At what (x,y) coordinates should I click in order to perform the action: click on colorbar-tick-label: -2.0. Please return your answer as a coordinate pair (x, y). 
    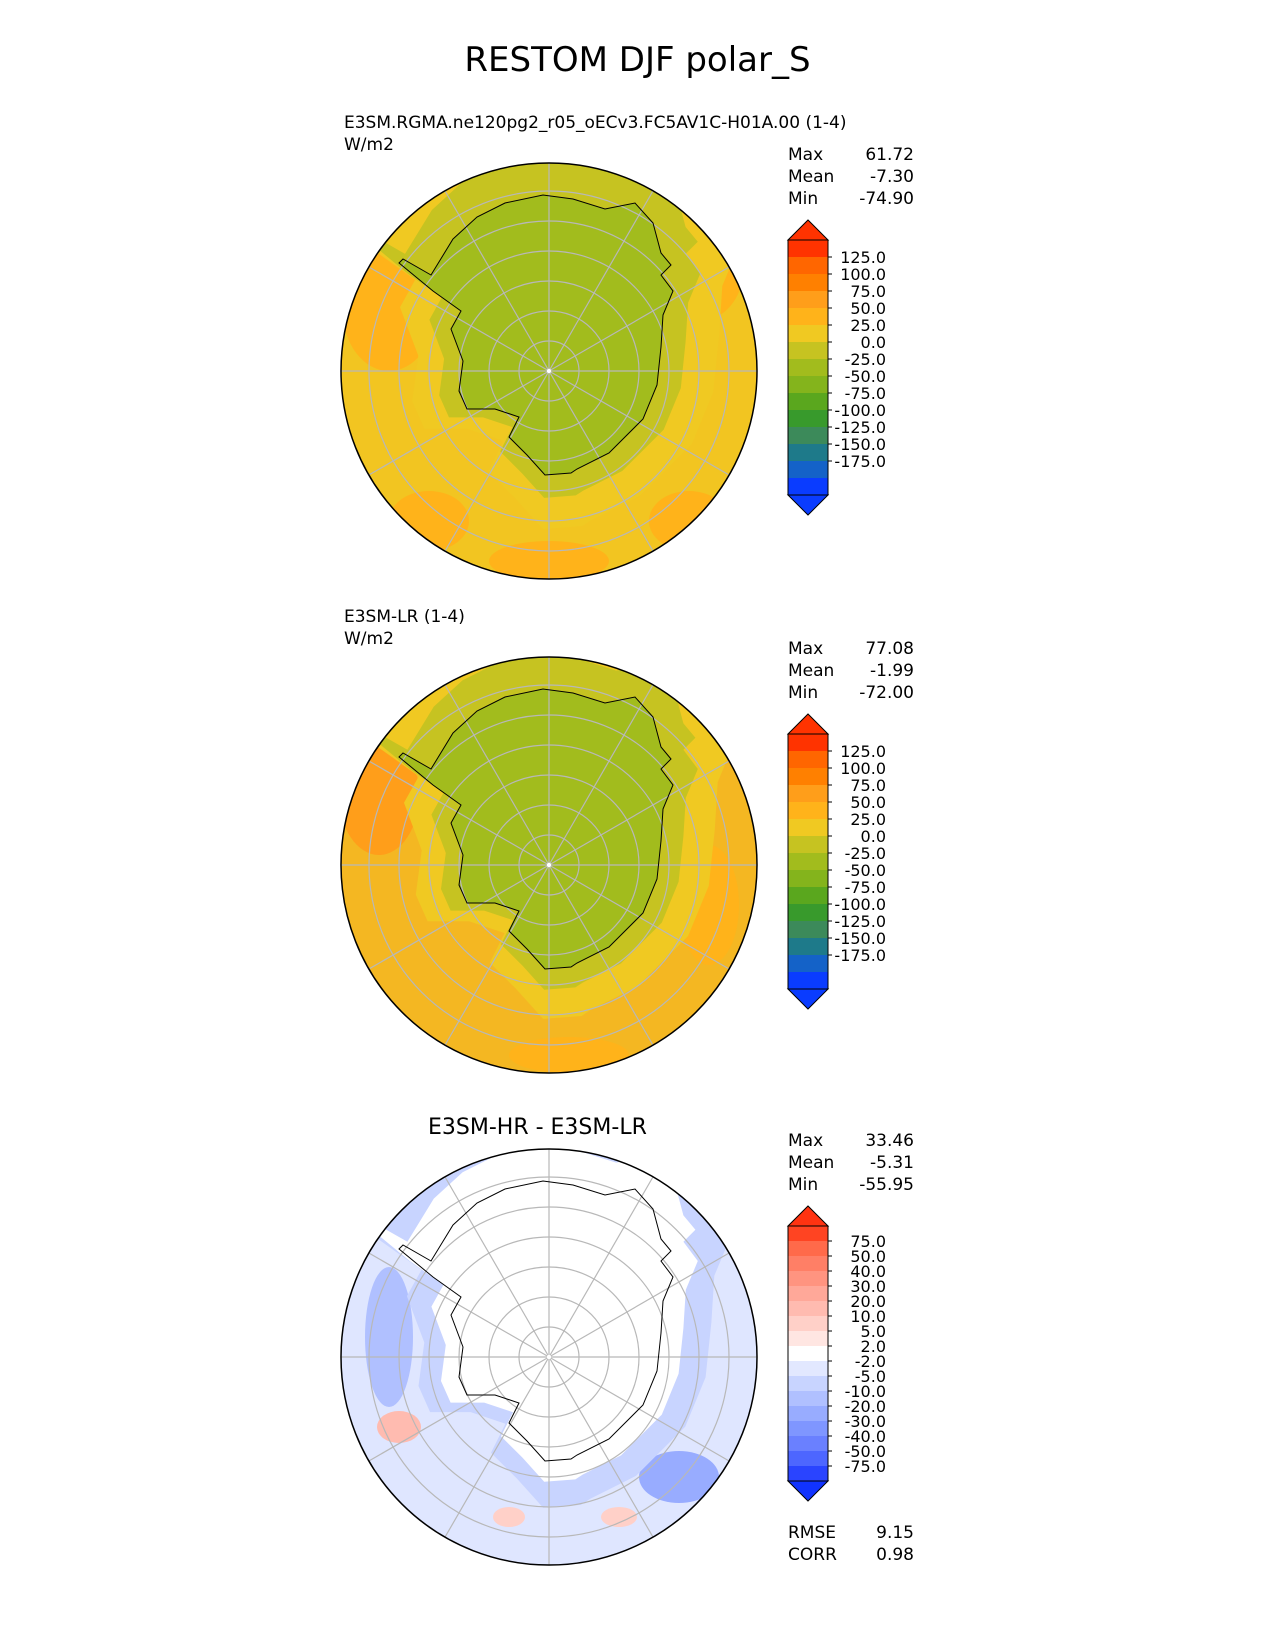
    Looking at the image, I should click on (870, 1361).